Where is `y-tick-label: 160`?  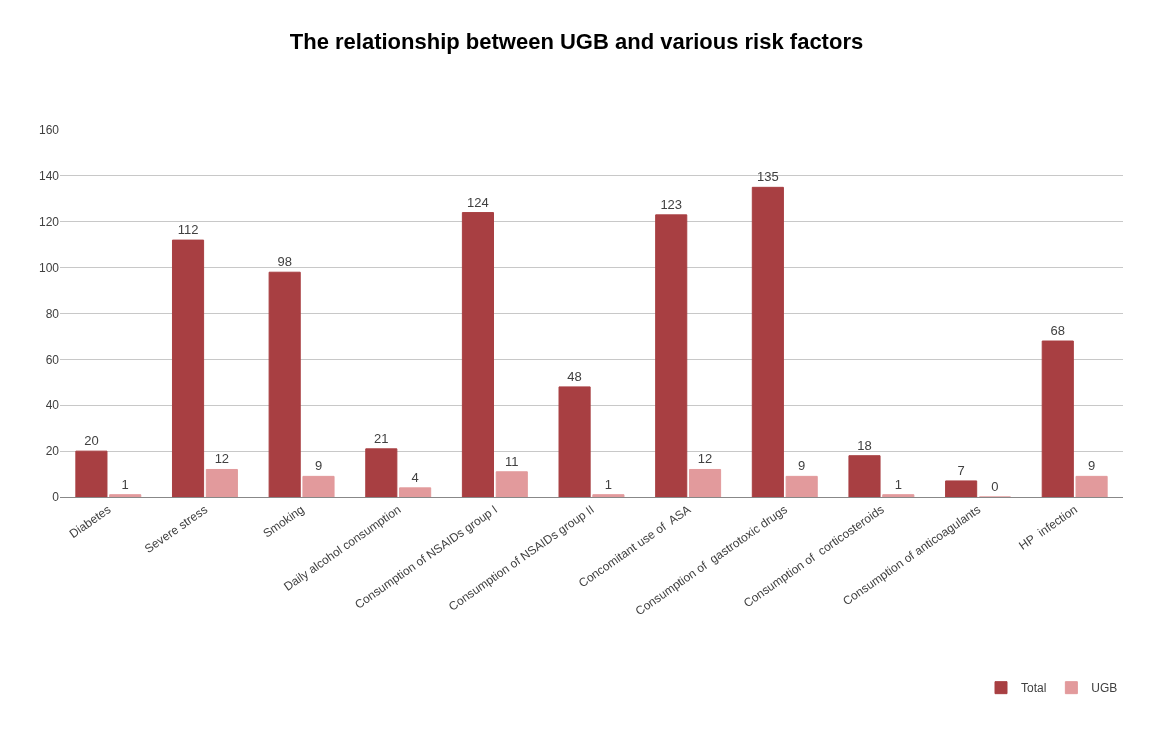 y-tick-label: 160 is located at coordinates (49, 130).